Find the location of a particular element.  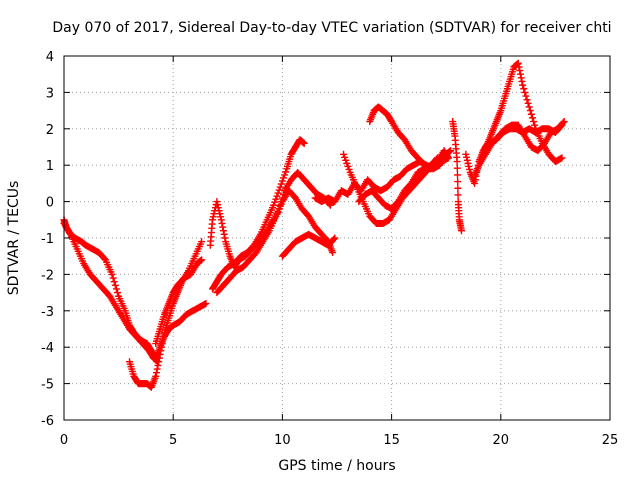

y-tick-label: -3 is located at coordinates (47, 312).